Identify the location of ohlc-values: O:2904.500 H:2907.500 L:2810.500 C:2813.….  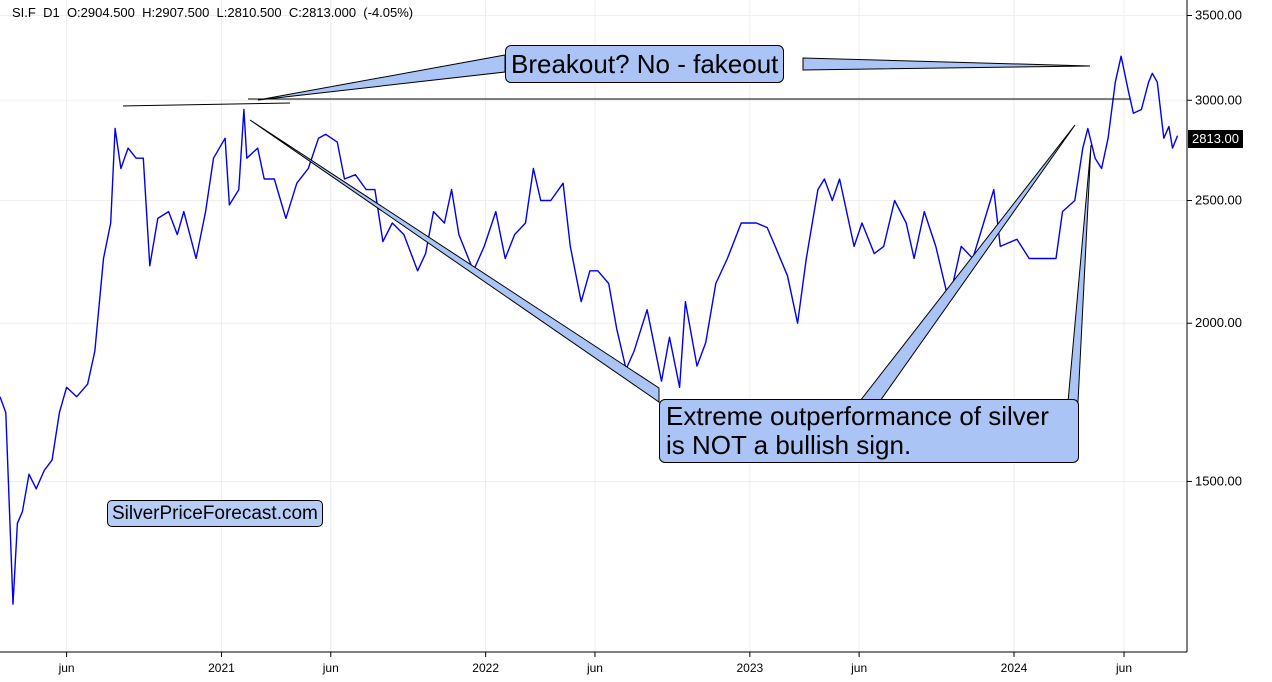
(240, 12).